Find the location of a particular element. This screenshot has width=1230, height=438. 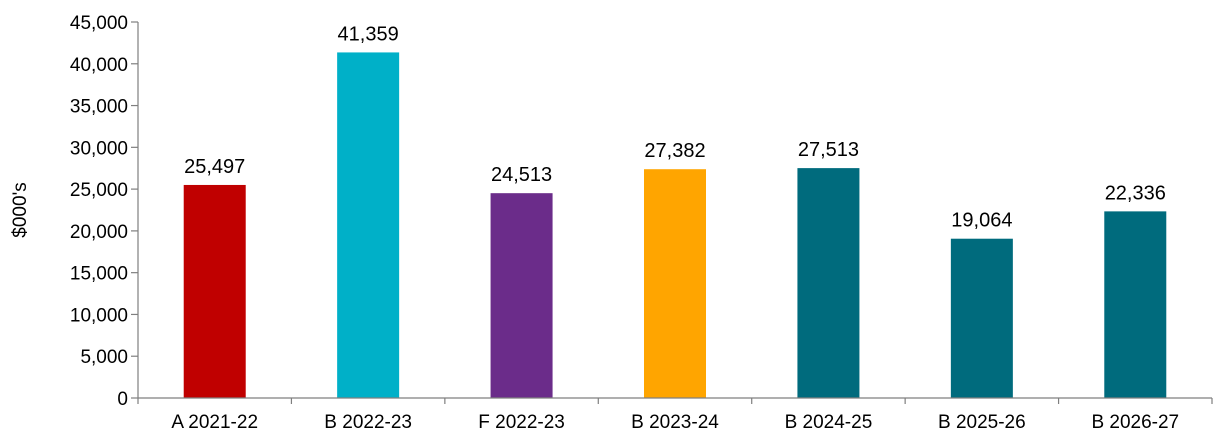

data-label: 27,382 is located at coordinates (674, 151).